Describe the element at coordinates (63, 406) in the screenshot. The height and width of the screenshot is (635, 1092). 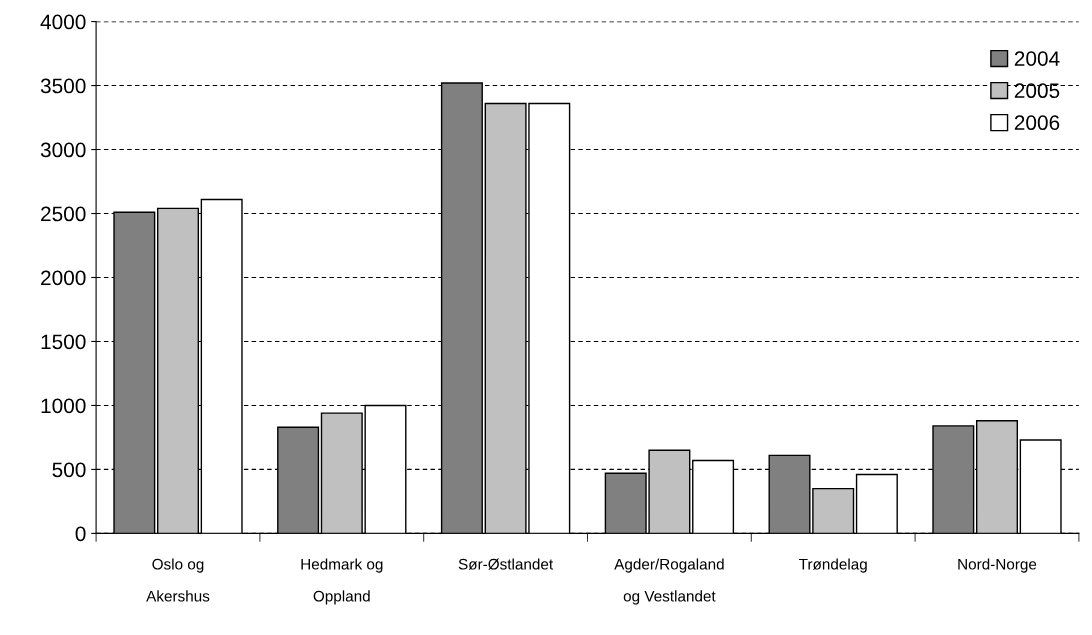
I see `y-tick-label: 1000` at that location.